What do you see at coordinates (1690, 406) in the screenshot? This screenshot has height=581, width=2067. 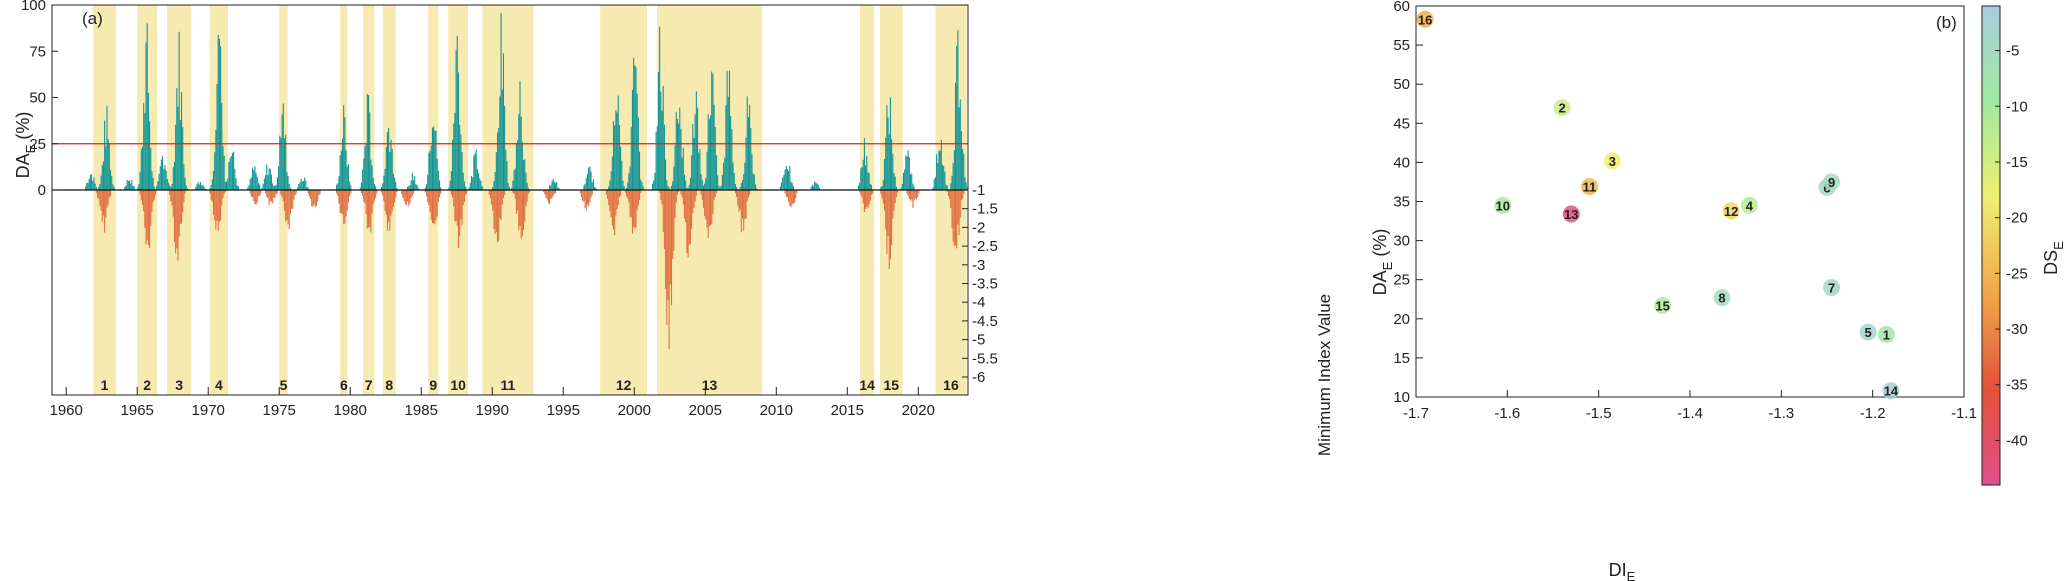 I see `scatter-x-ticks: -1.7 -1.6 -1.5 -1.4 -1.3 -1.2 -1.1` at bounding box center [1690, 406].